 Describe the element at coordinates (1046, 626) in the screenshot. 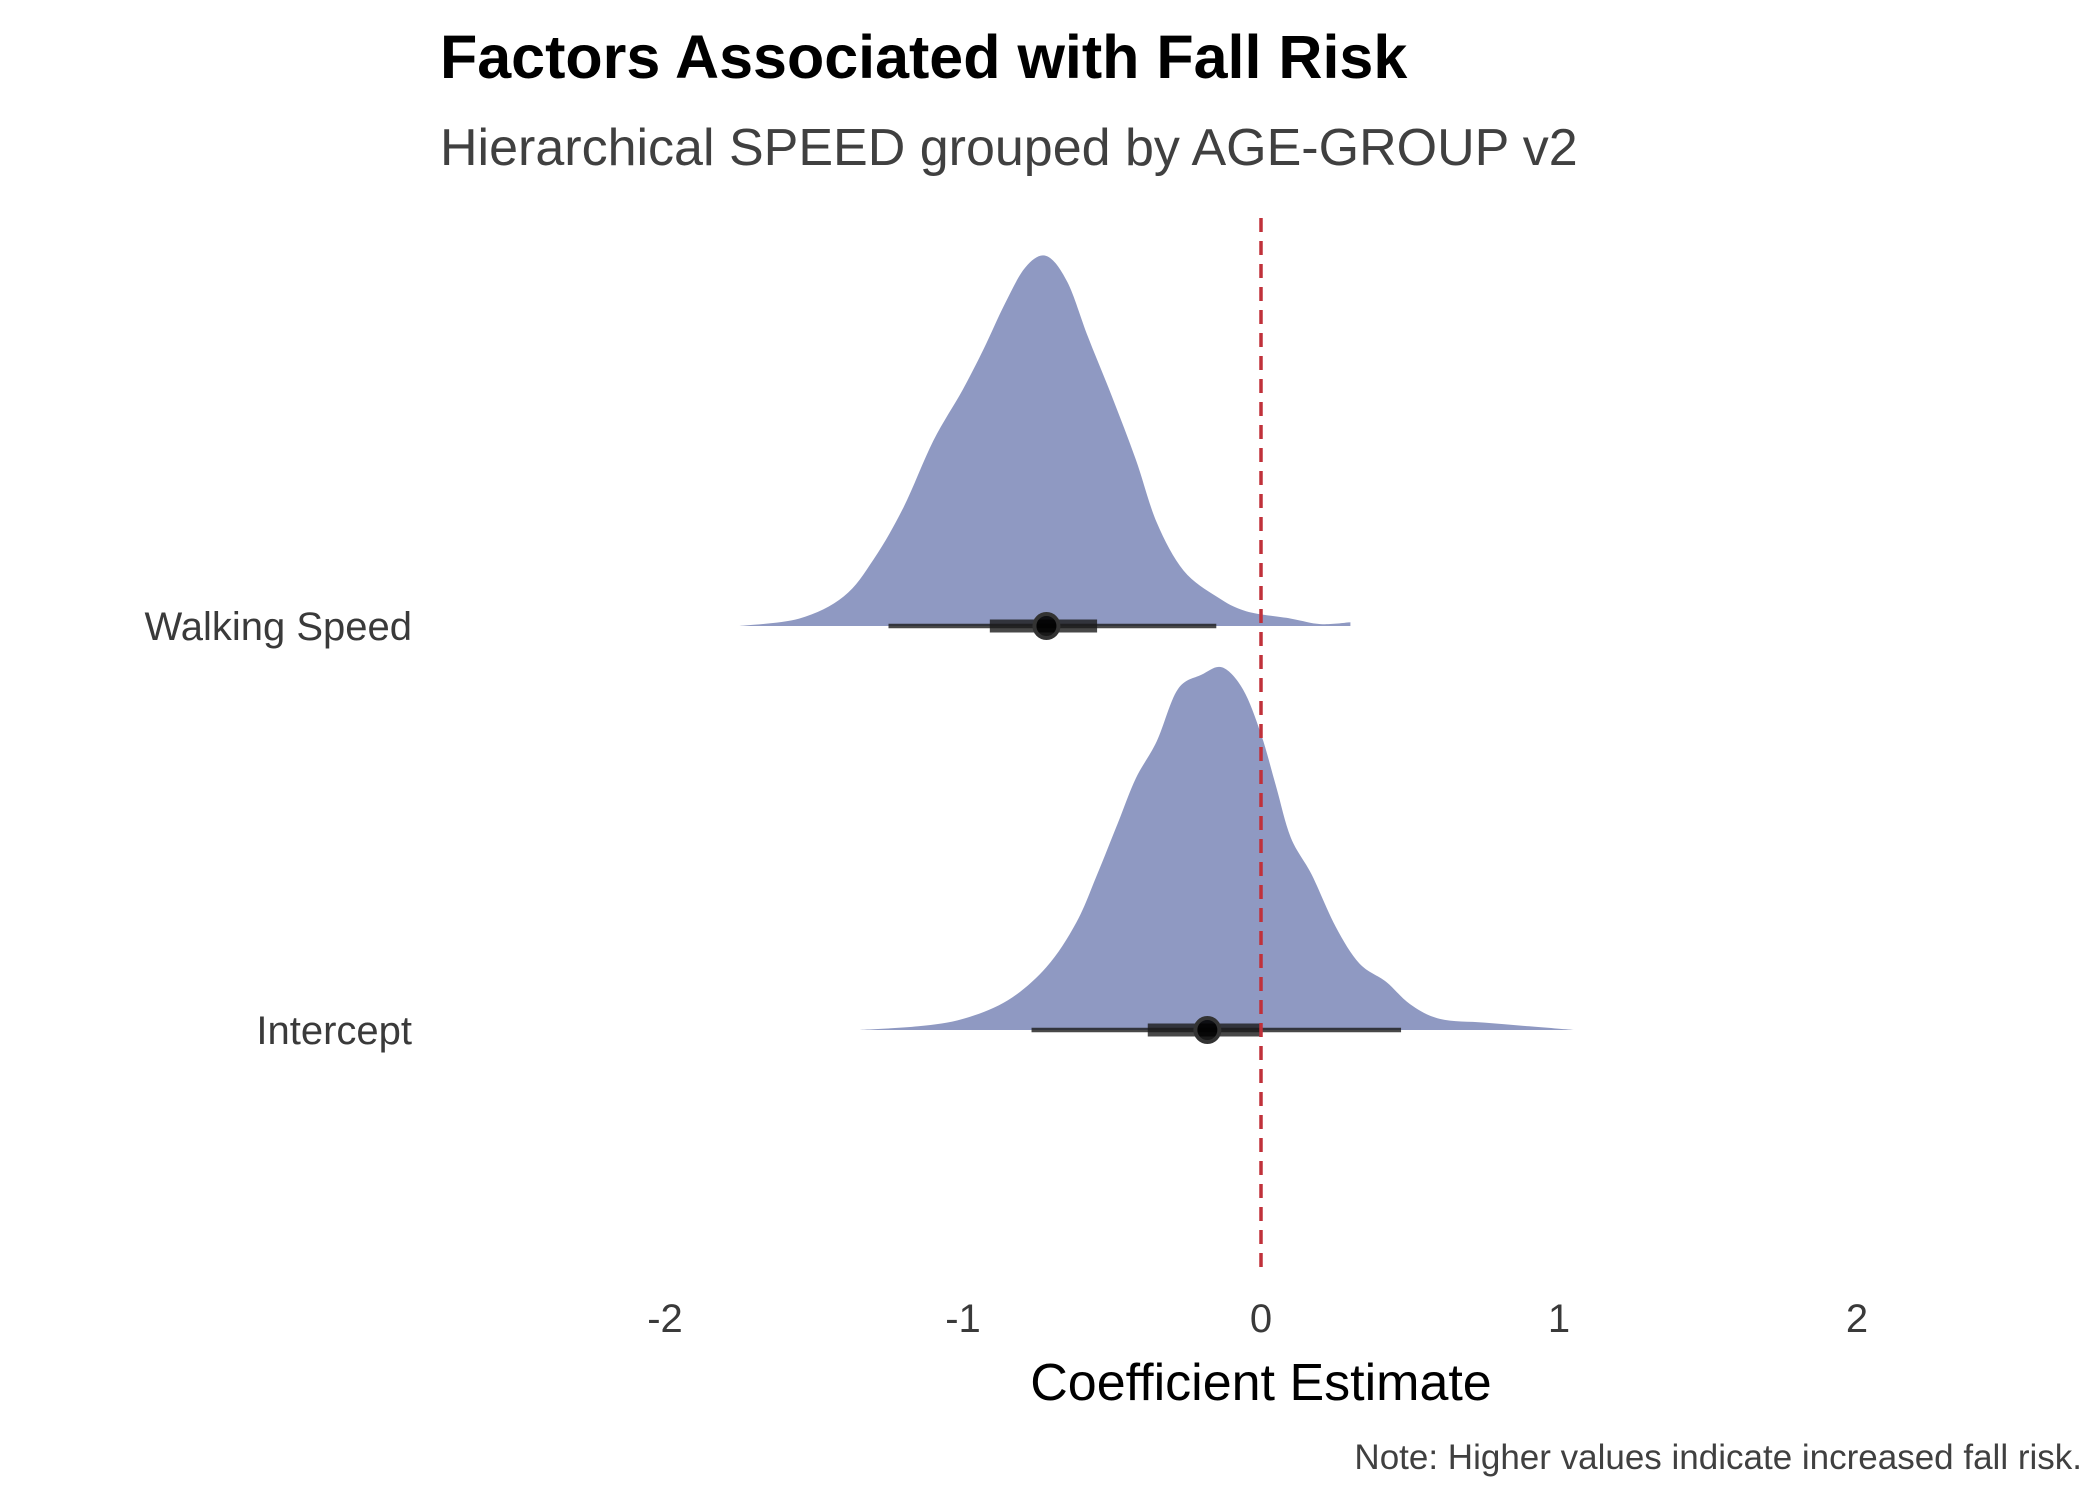

I see `median-point-walking-speed` at that location.